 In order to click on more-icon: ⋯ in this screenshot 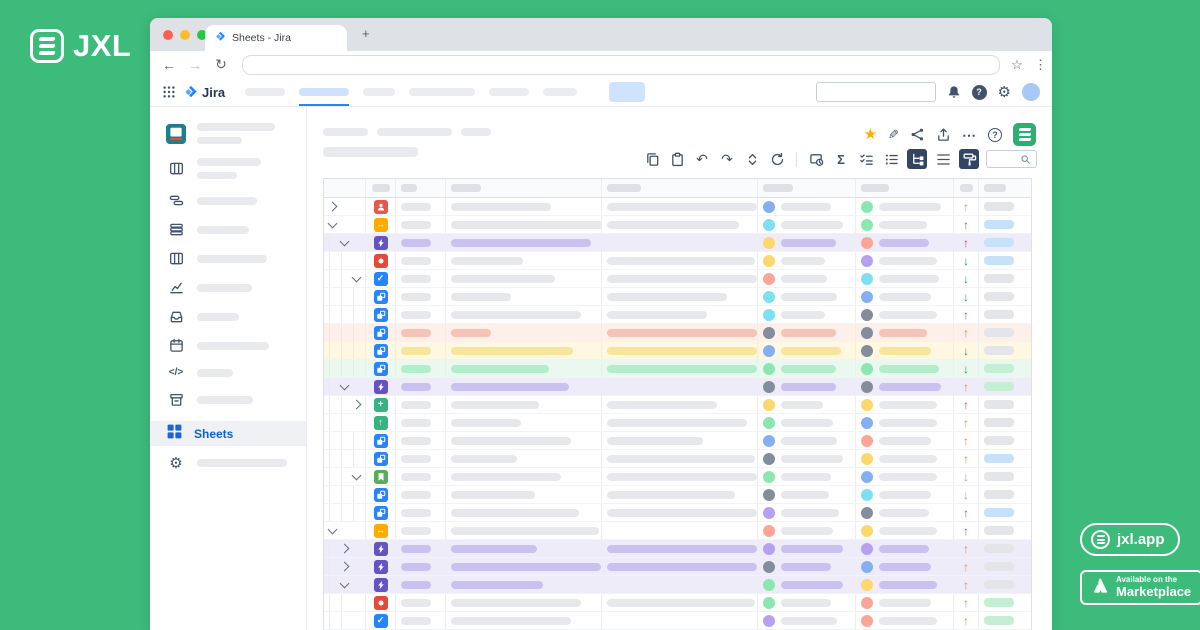, I will do `click(969, 134)`.